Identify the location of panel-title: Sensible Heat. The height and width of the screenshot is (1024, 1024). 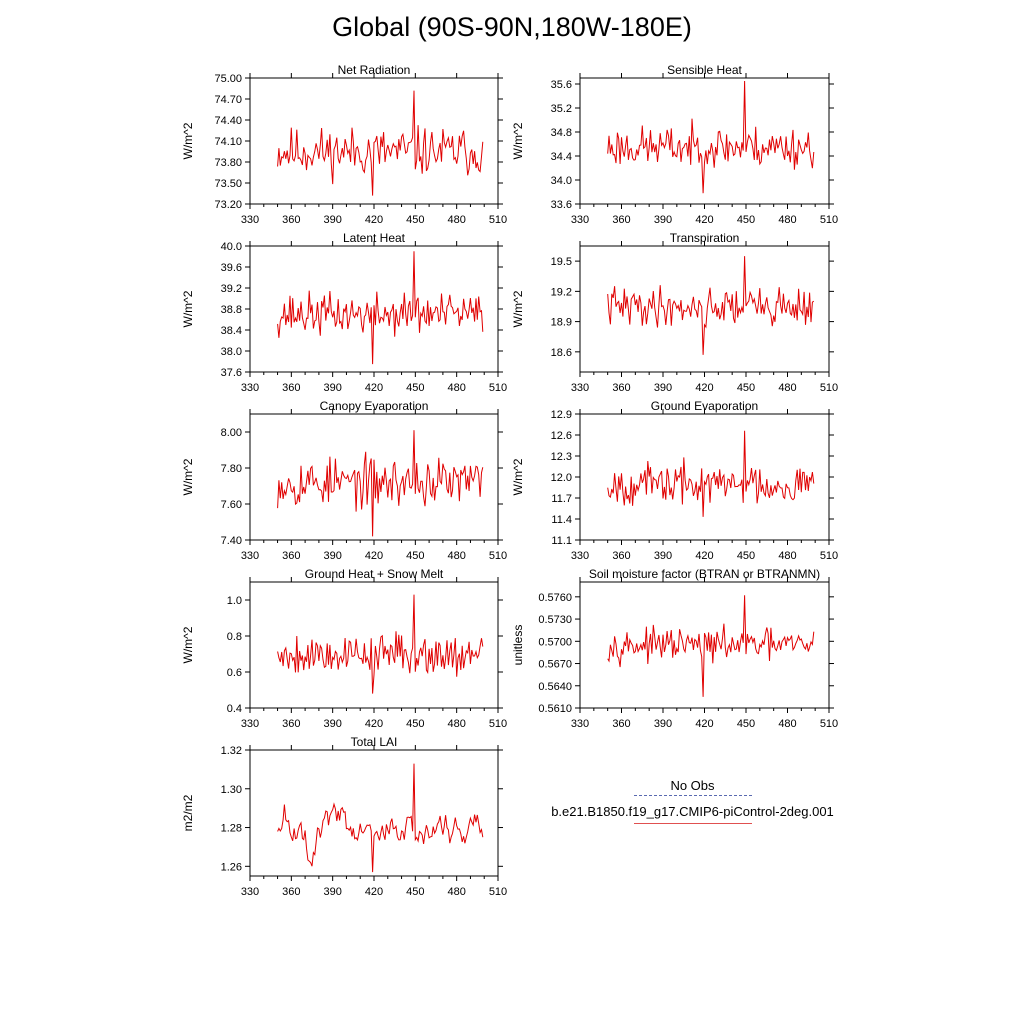
(704, 70).